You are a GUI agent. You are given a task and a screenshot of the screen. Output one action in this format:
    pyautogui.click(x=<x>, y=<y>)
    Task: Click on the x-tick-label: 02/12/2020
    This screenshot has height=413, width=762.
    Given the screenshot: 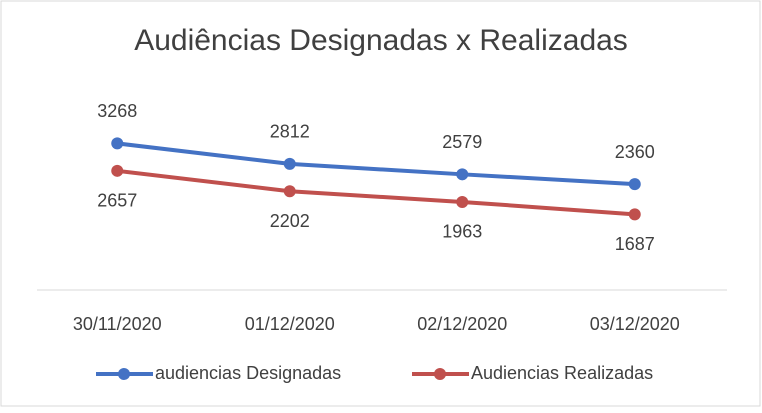 What is the action you would take?
    pyautogui.click(x=462, y=324)
    